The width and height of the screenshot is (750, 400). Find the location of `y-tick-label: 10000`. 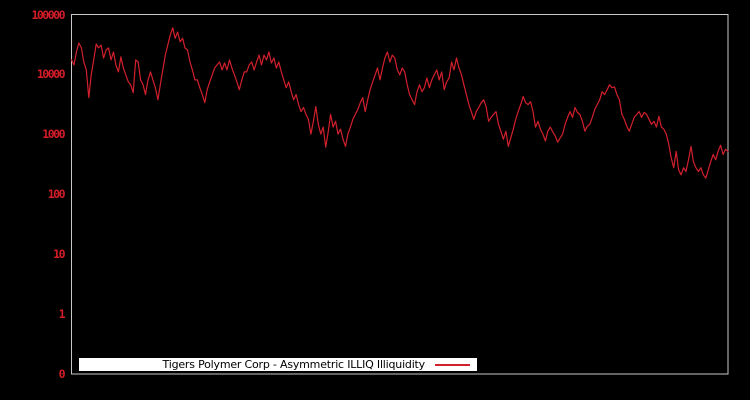

y-tick-label: 10000 is located at coordinates (51, 74).